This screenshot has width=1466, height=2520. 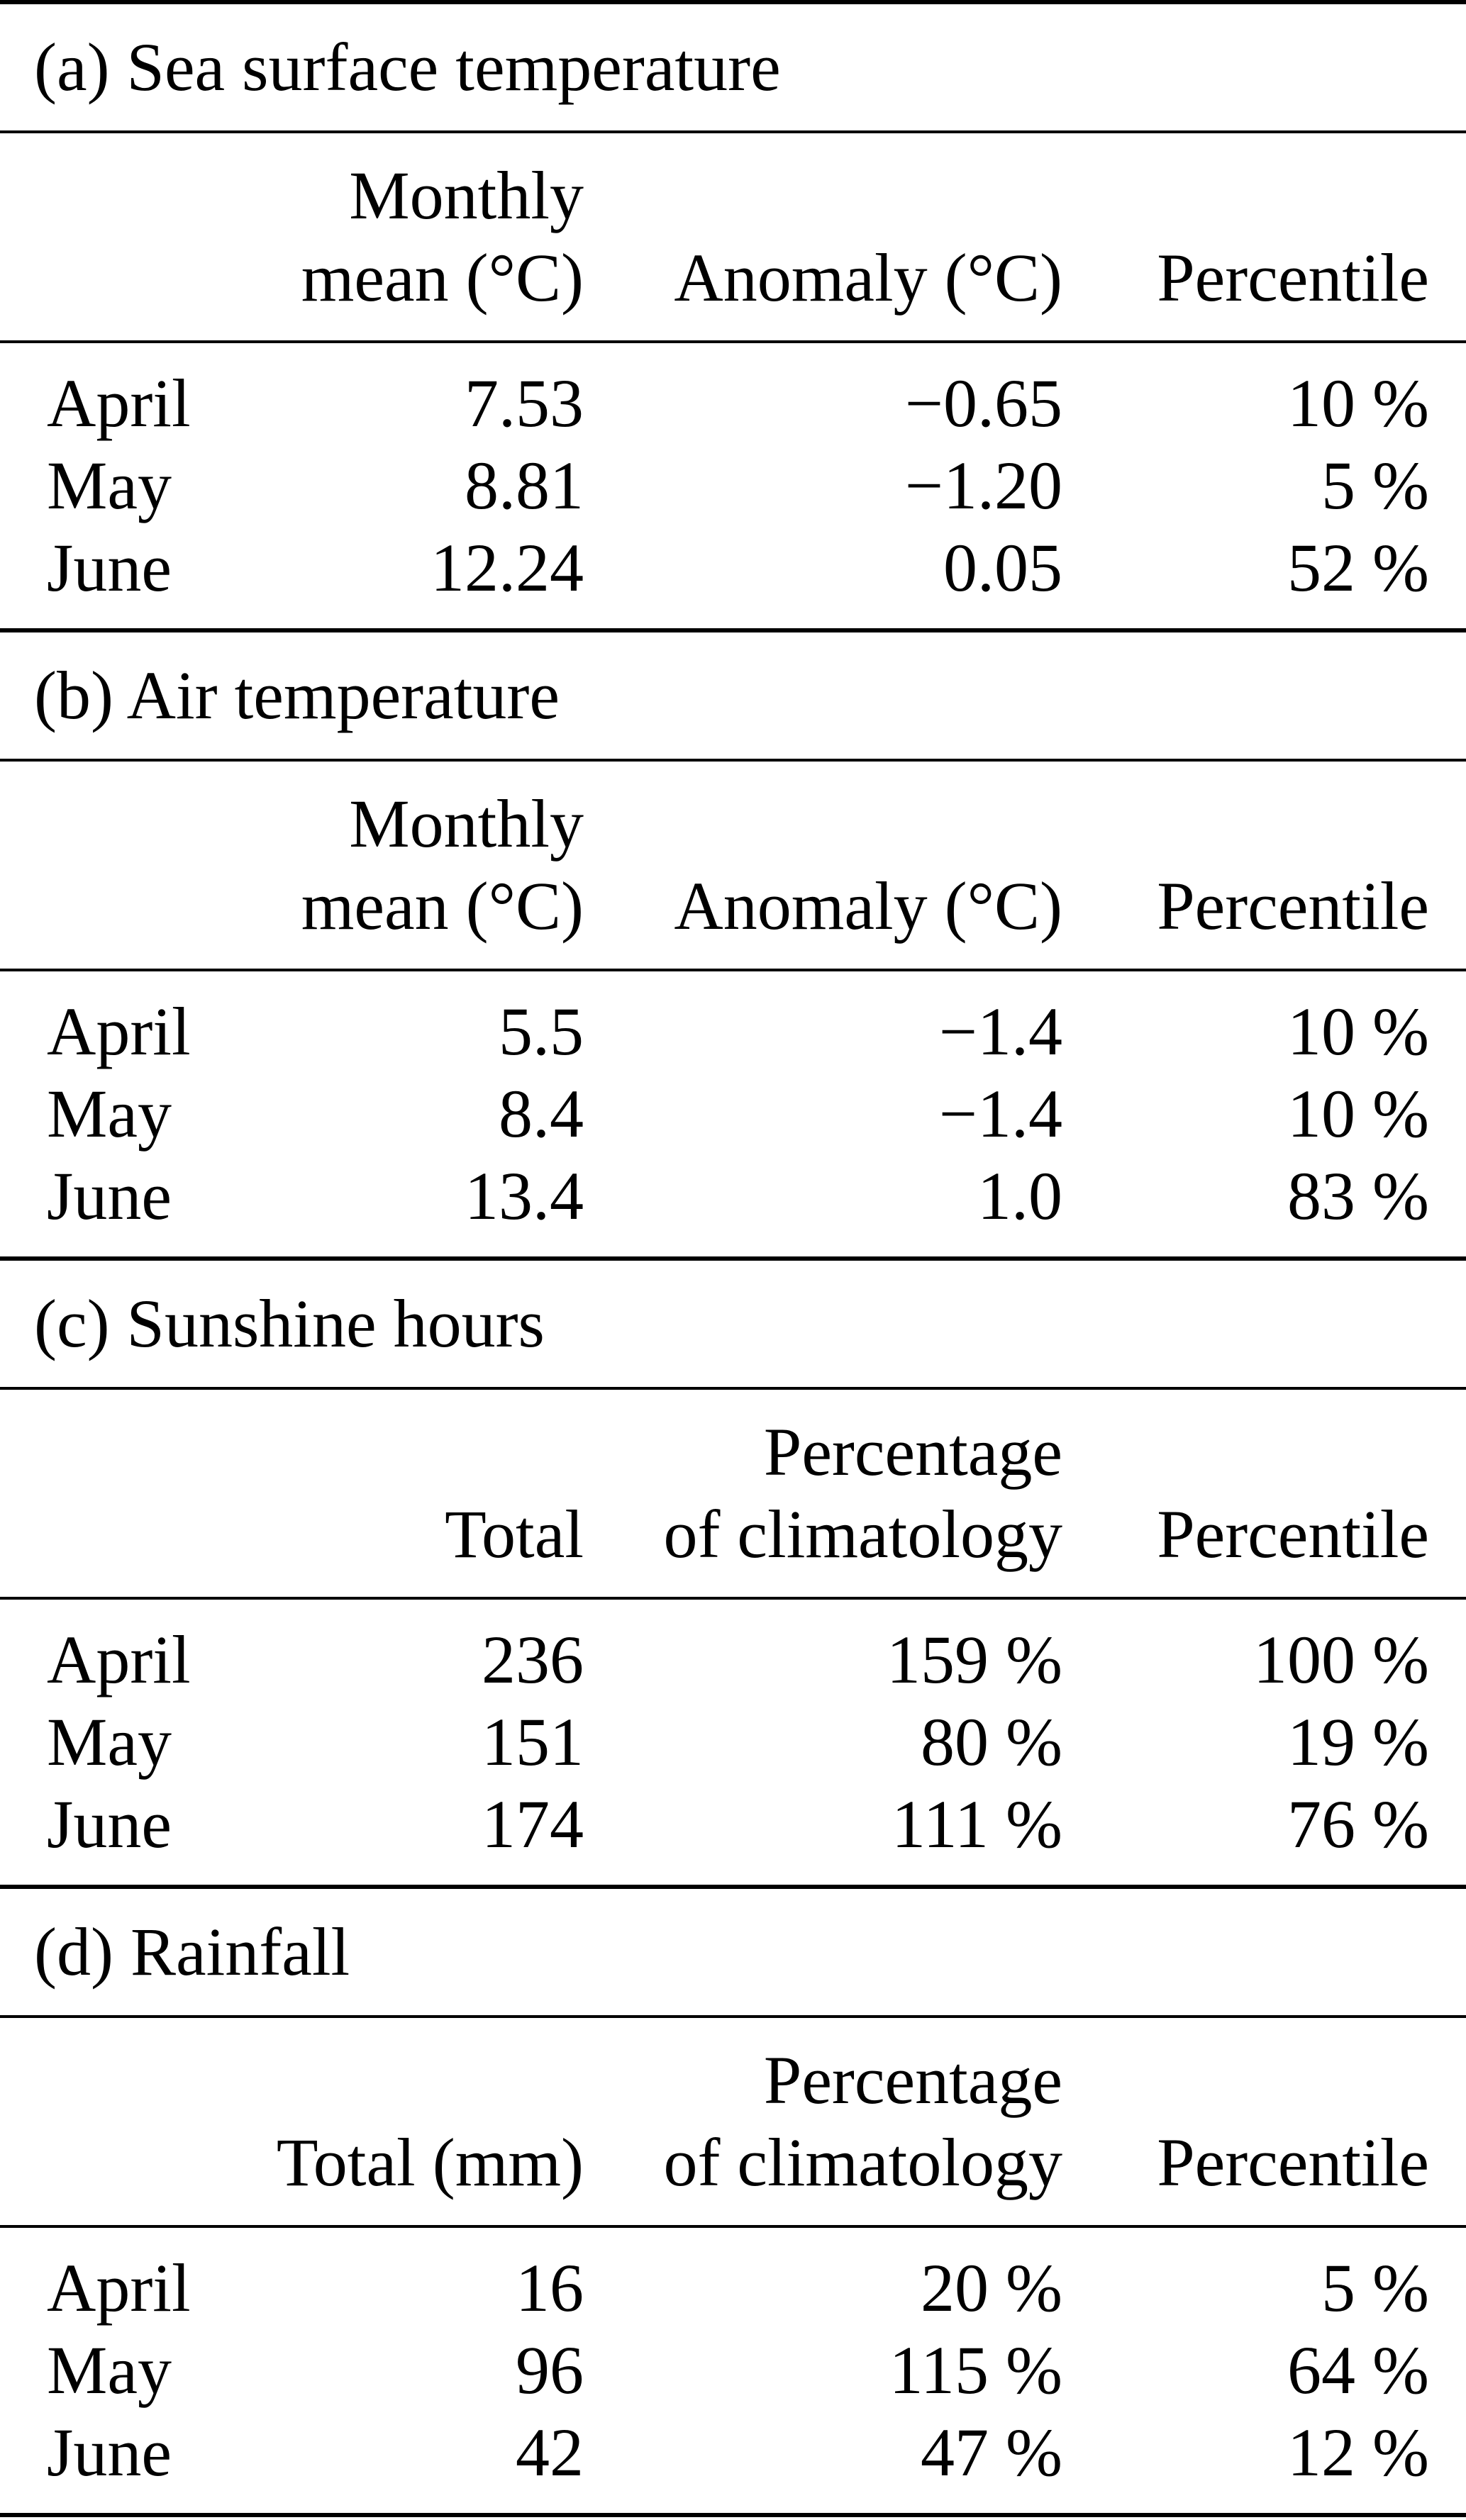 What do you see at coordinates (524, 1196) in the screenshot?
I see `cell-value: 13.4` at bounding box center [524, 1196].